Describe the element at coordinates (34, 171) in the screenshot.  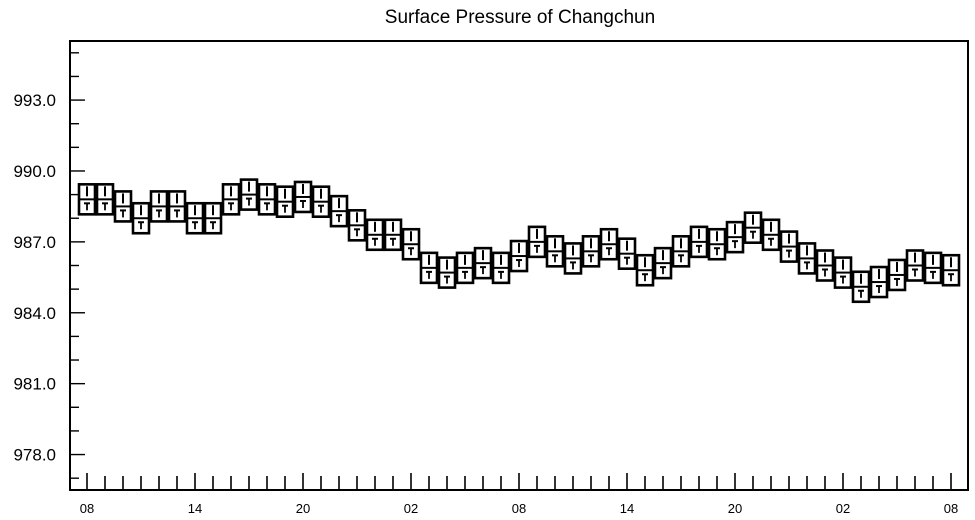
I see `y-tick-label: 990.0` at that location.